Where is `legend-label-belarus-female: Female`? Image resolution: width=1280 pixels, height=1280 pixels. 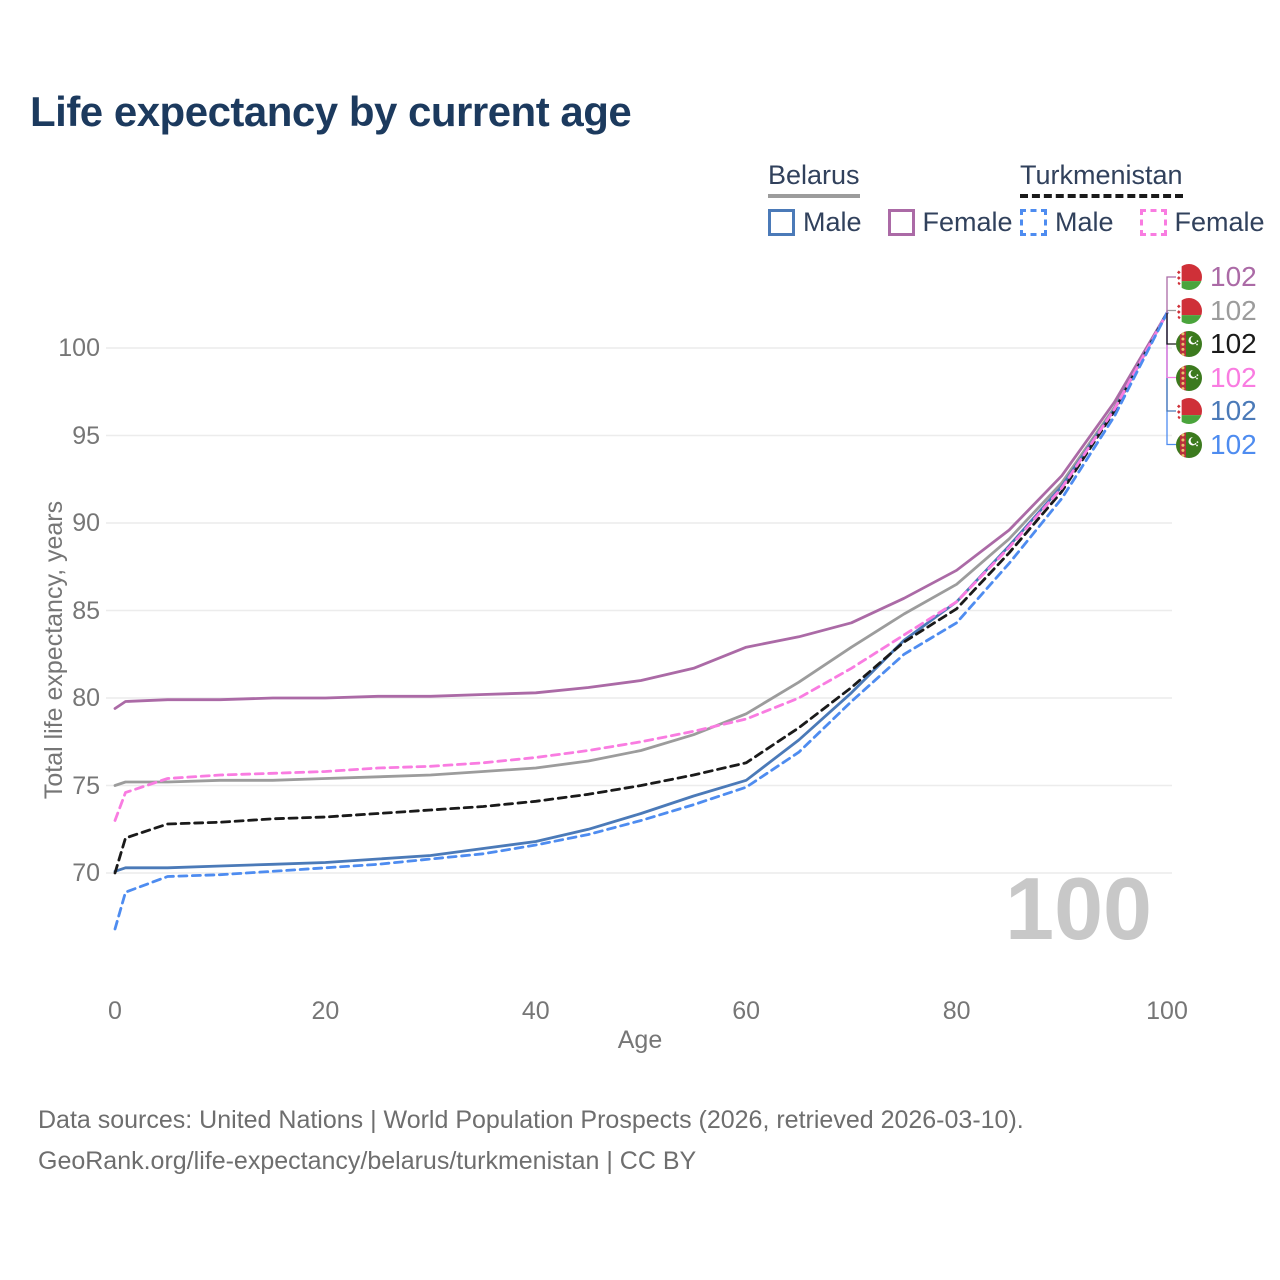
legend-label-belarus-female: Female is located at coordinates (967, 222).